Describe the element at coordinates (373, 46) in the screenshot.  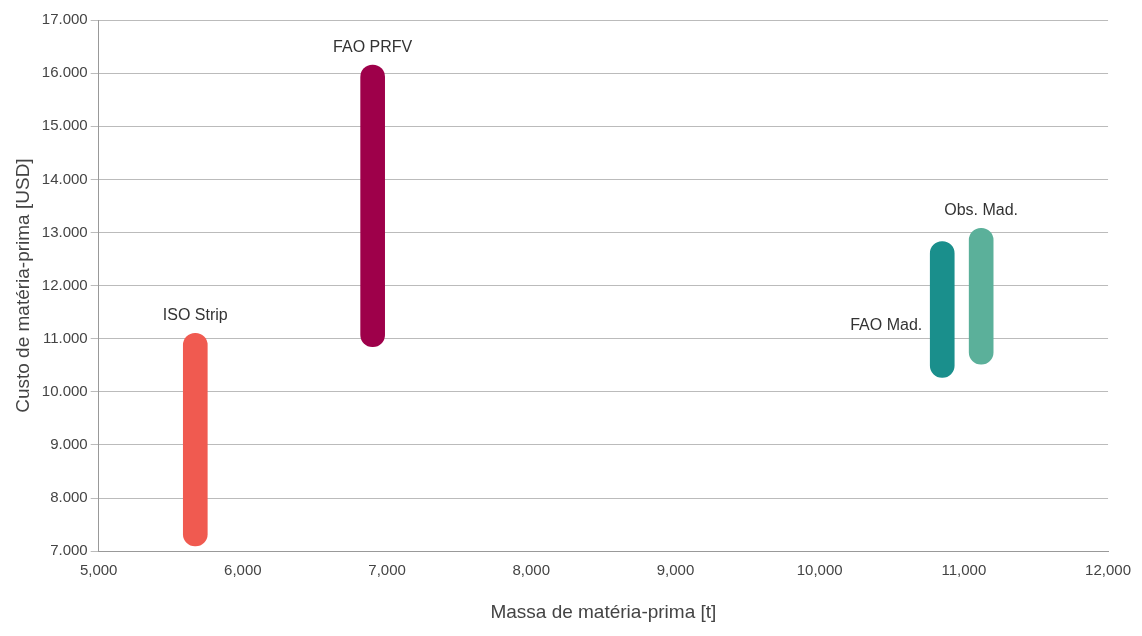
I see `series-label: FAO PRFV` at that location.